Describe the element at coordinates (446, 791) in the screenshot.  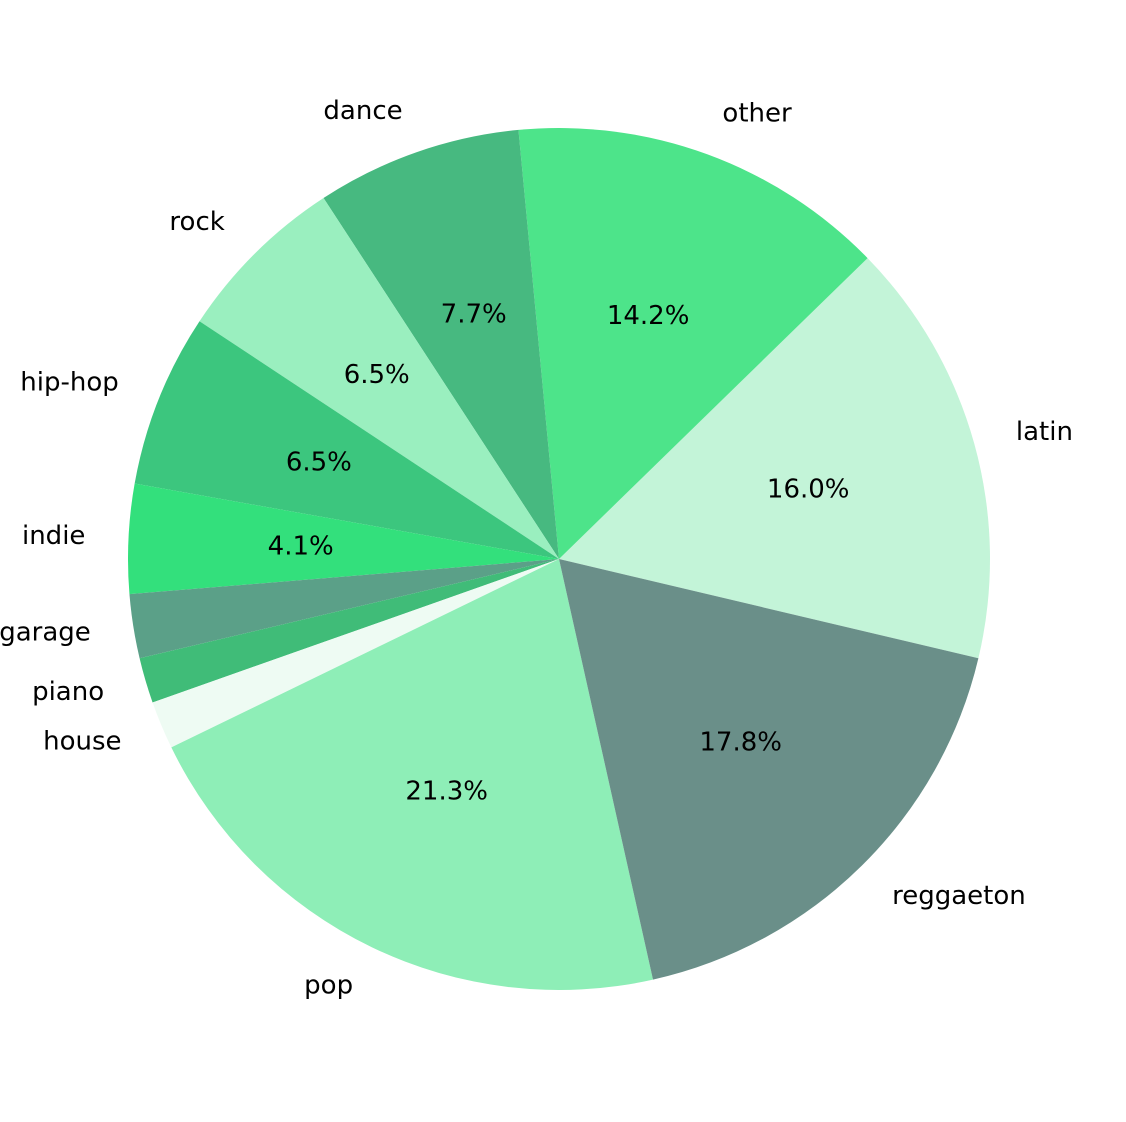
I see `slice-pct-pop: 21.3%` at that location.